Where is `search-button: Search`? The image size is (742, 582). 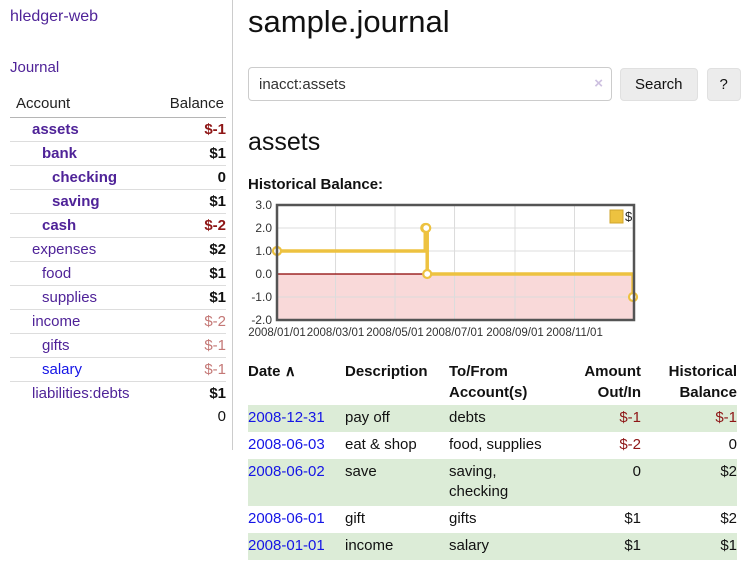
search-button: Search is located at coordinates (659, 84).